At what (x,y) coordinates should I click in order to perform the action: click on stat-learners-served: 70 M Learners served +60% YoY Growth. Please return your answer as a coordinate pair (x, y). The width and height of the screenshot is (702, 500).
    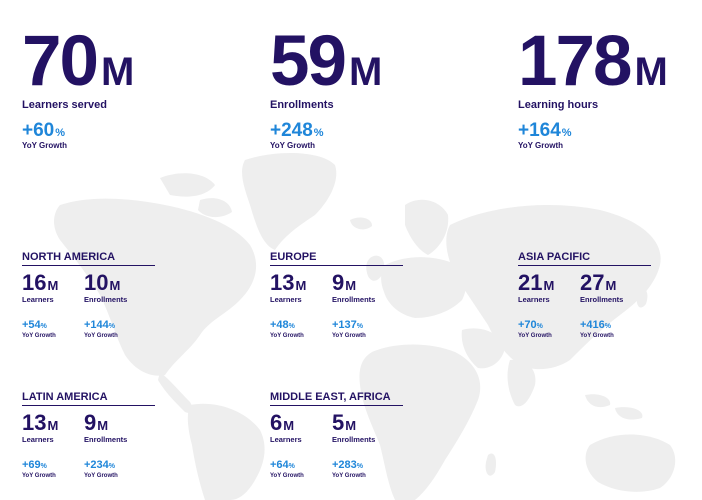
    Looking at the image, I should click on (78, 88).